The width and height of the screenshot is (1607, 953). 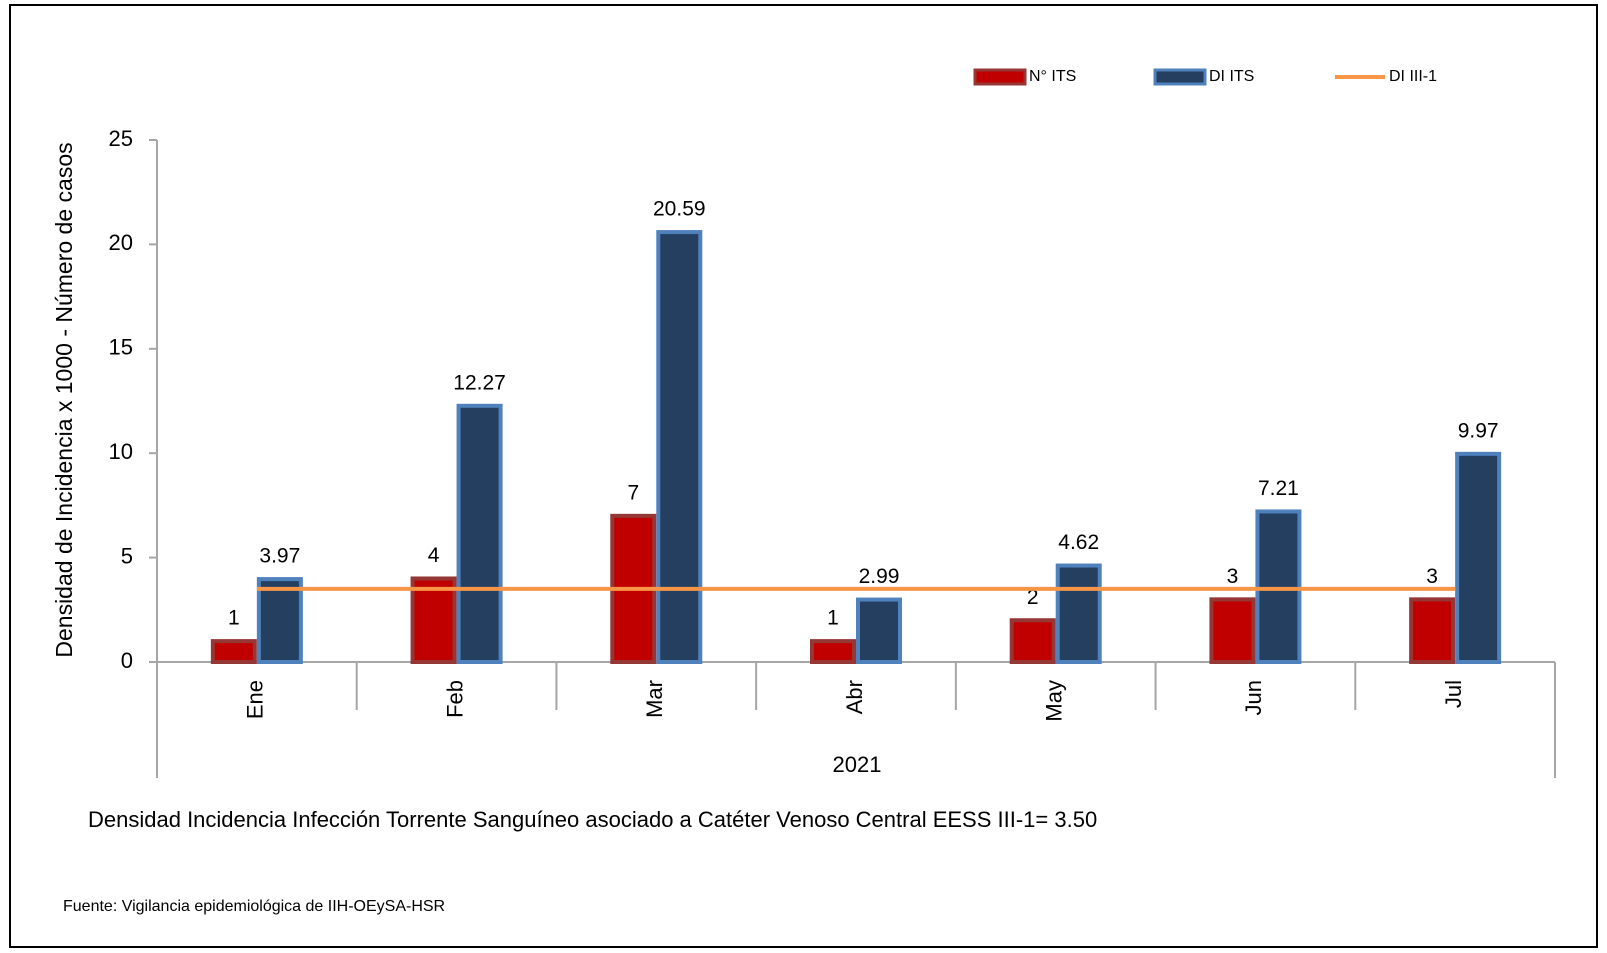 What do you see at coordinates (127, 555) in the screenshot?
I see `y-tick-label: 5` at bounding box center [127, 555].